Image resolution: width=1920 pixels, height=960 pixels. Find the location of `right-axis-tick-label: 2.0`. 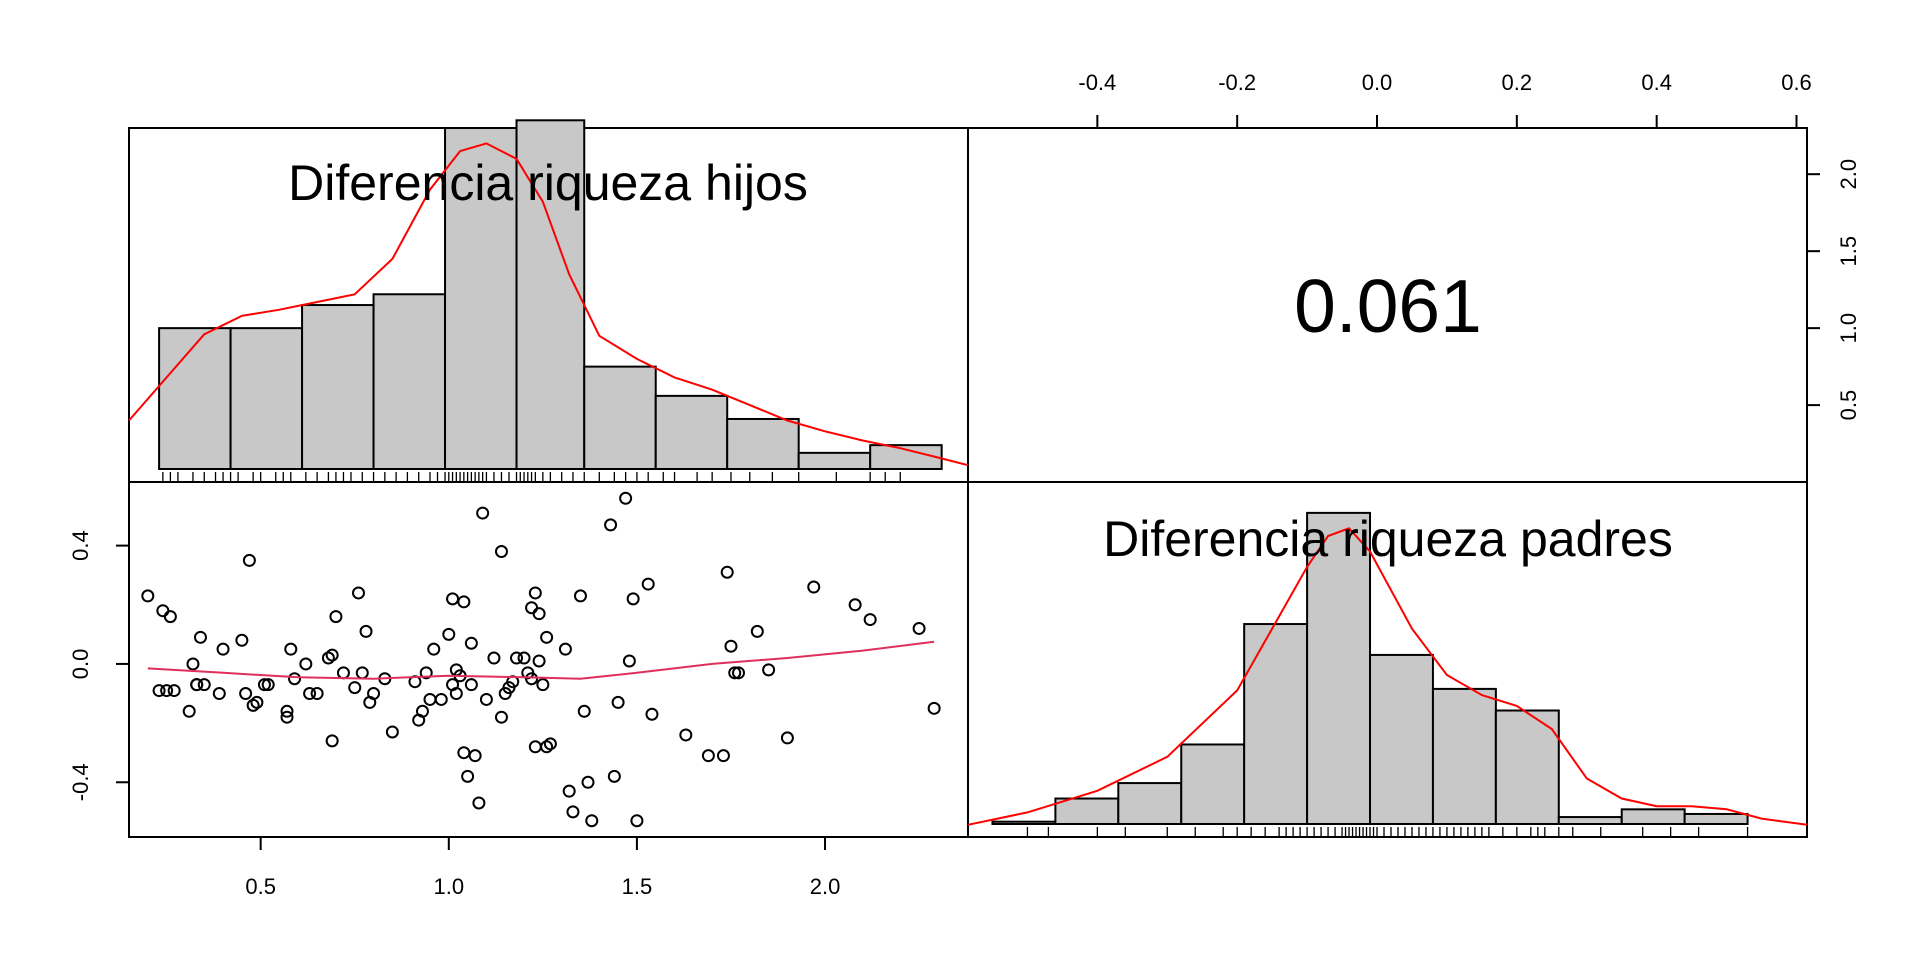

right-axis-tick-label: 2.0 is located at coordinates (1848, 174).